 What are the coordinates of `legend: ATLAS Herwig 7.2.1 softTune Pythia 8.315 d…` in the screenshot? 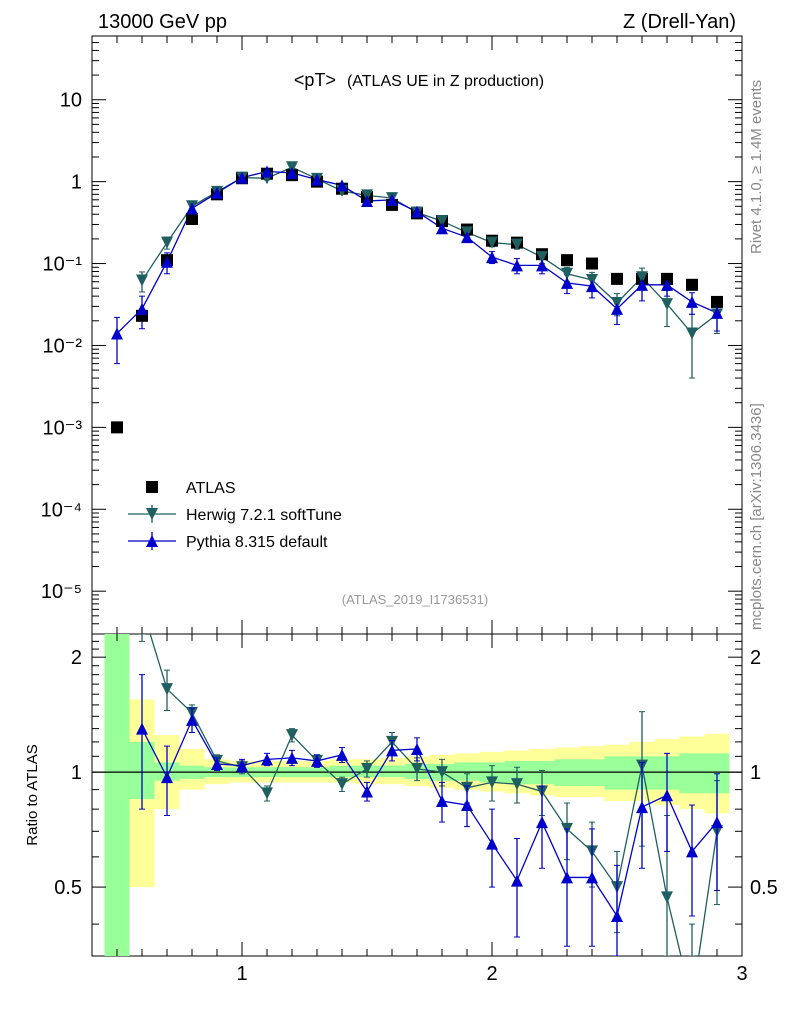 It's located at (235, 515).